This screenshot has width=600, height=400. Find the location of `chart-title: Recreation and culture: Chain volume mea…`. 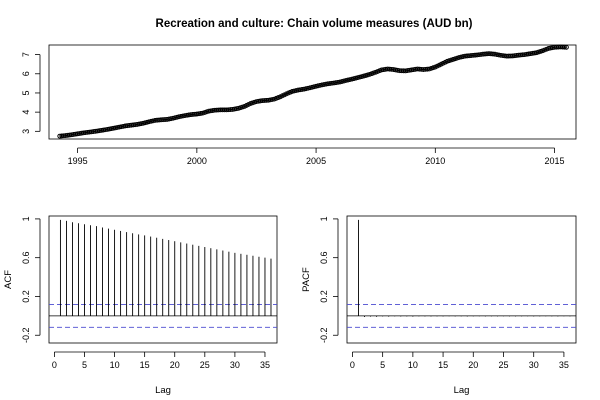

chart-title: Recreation and culture: Chain volume mea… is located at coordinates (314, 24).